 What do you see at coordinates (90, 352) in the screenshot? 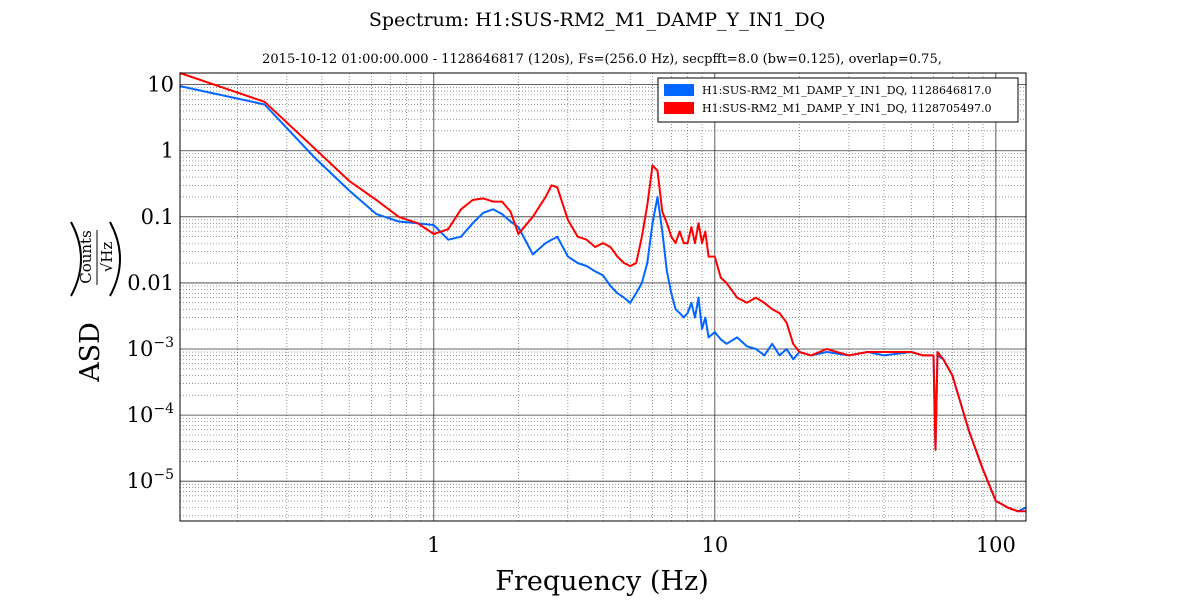
I see `y-axis-label-text: ASD` at bounding box center [90, 352].